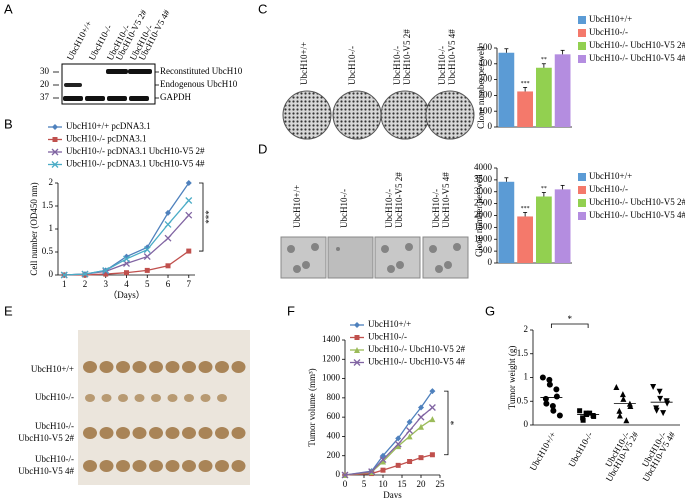 The width and height of the screenshot is (685, 498). Describe the element at coordinates (486, 79) in the screenshot. I see `y-tick-label: 300` at that location.